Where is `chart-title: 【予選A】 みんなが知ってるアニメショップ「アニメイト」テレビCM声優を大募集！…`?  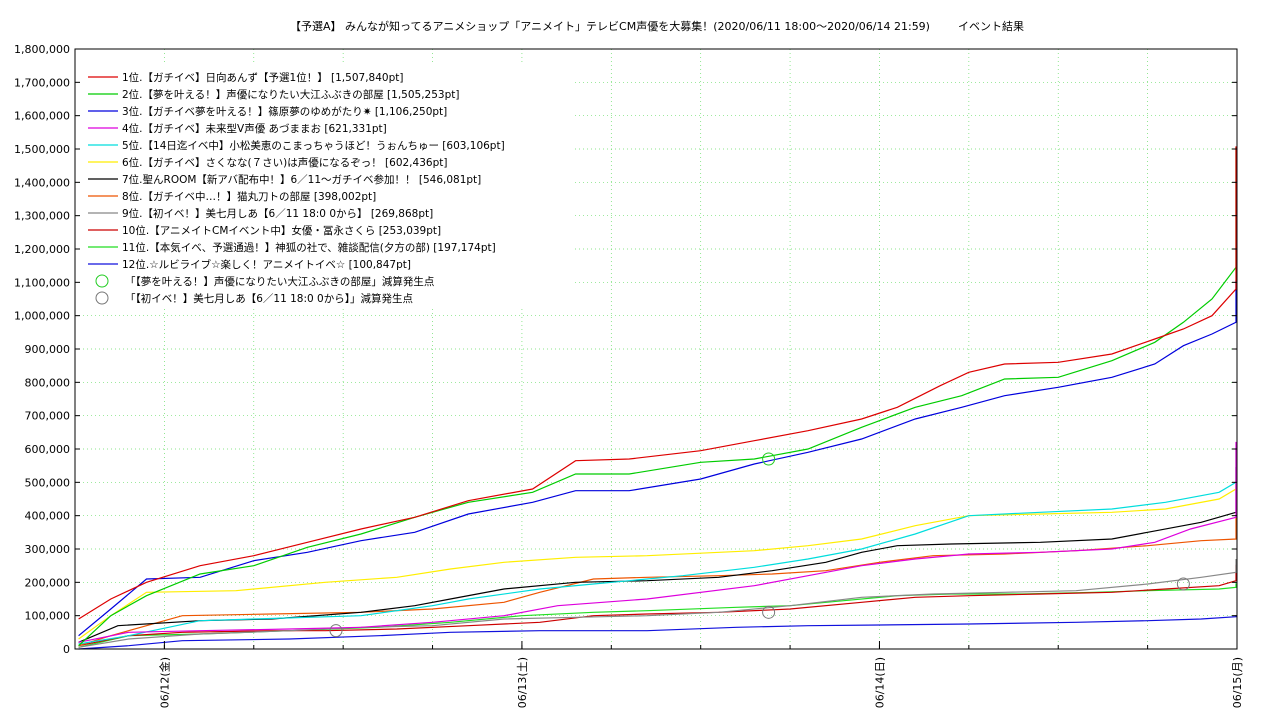 chart-title: 【予選A】 みんなが知ってるアニメショップ「アニメイト」テレビCM声優を大募集！… is located at coordinates (610, 26).